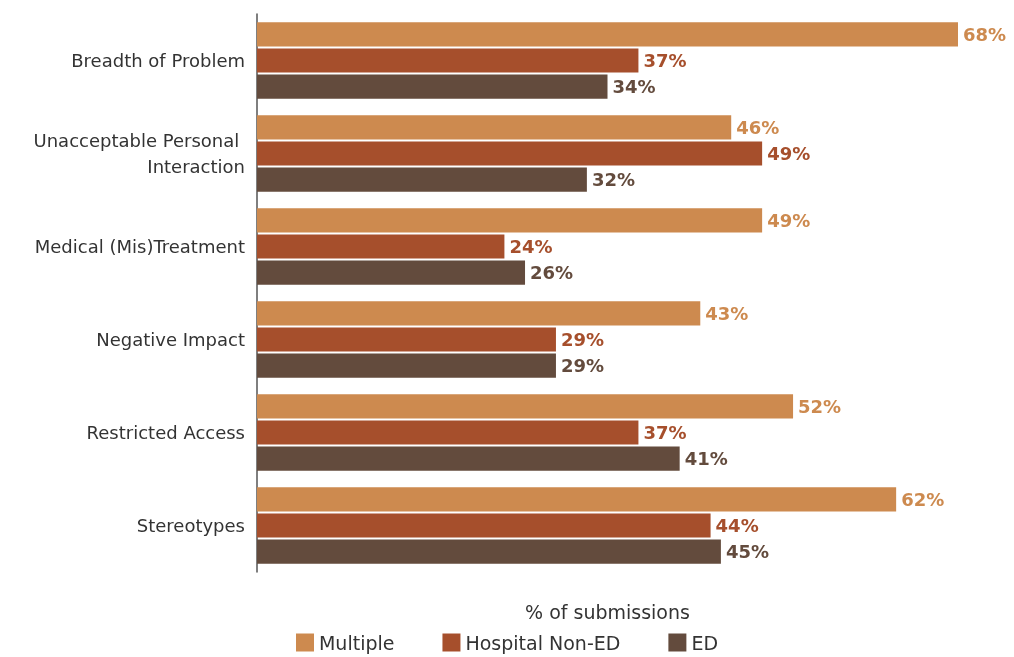 The image size is (1014, 657). I want to click on y-tick-label: Stereotypes, so click(190, 525).